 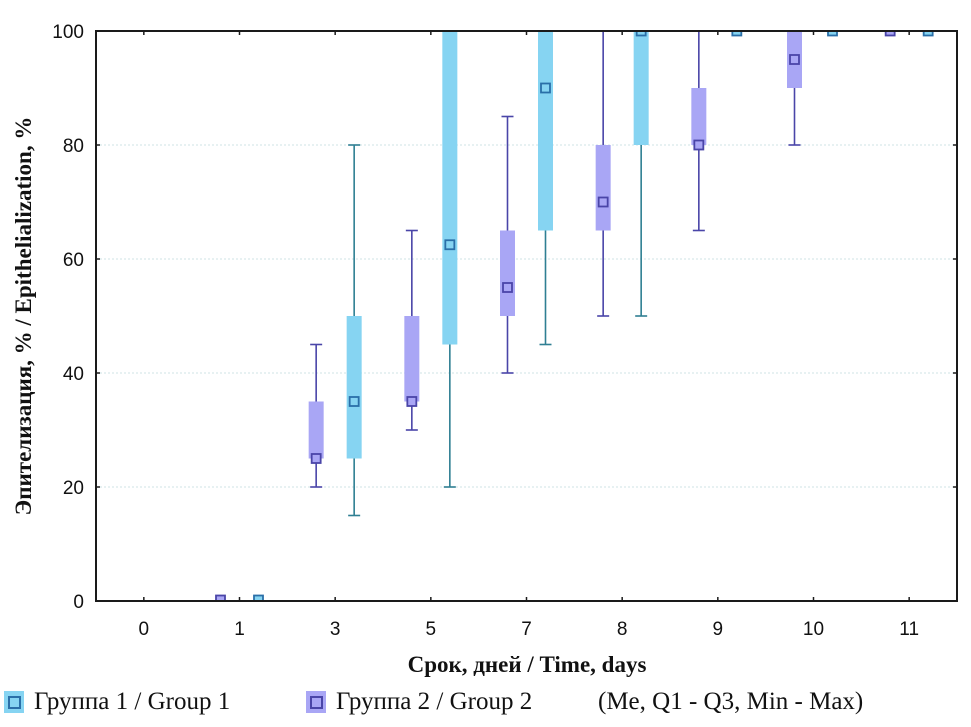 I want to click on legend-swatch-group1, so click(x=14, y=702).